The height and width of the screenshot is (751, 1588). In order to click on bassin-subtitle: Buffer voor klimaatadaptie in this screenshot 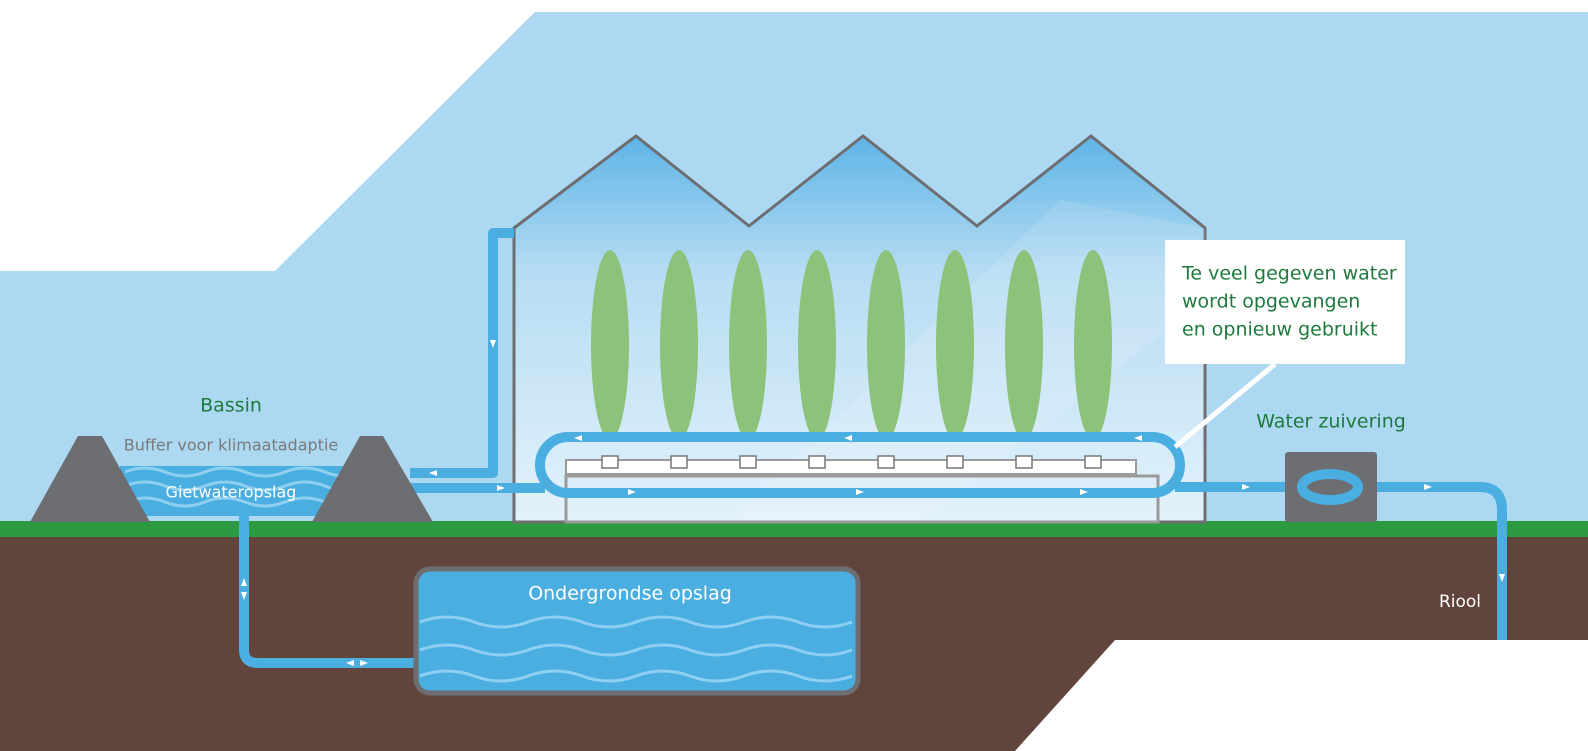, I will do `click(231, 445)`.